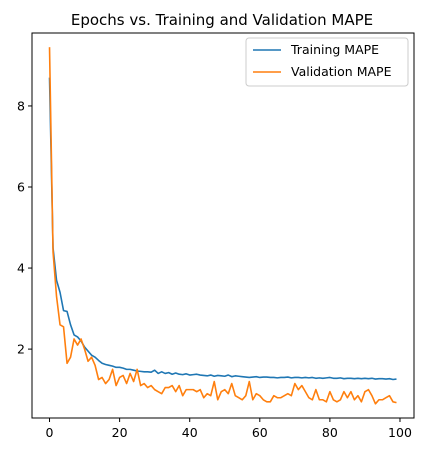 The width and height of the screenshot is (426, 451). What do you see at coordinates (400, 432) in the screenshot?
I see `x-tick-label: 100` at bounding box center [400, 432].